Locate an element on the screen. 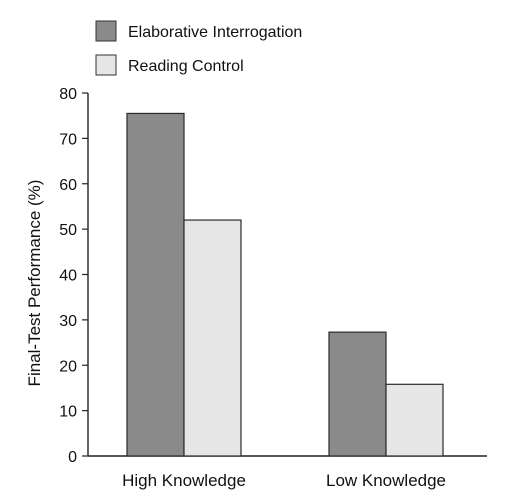  y-tick-label: 50 is located at coordinates (68, 230).